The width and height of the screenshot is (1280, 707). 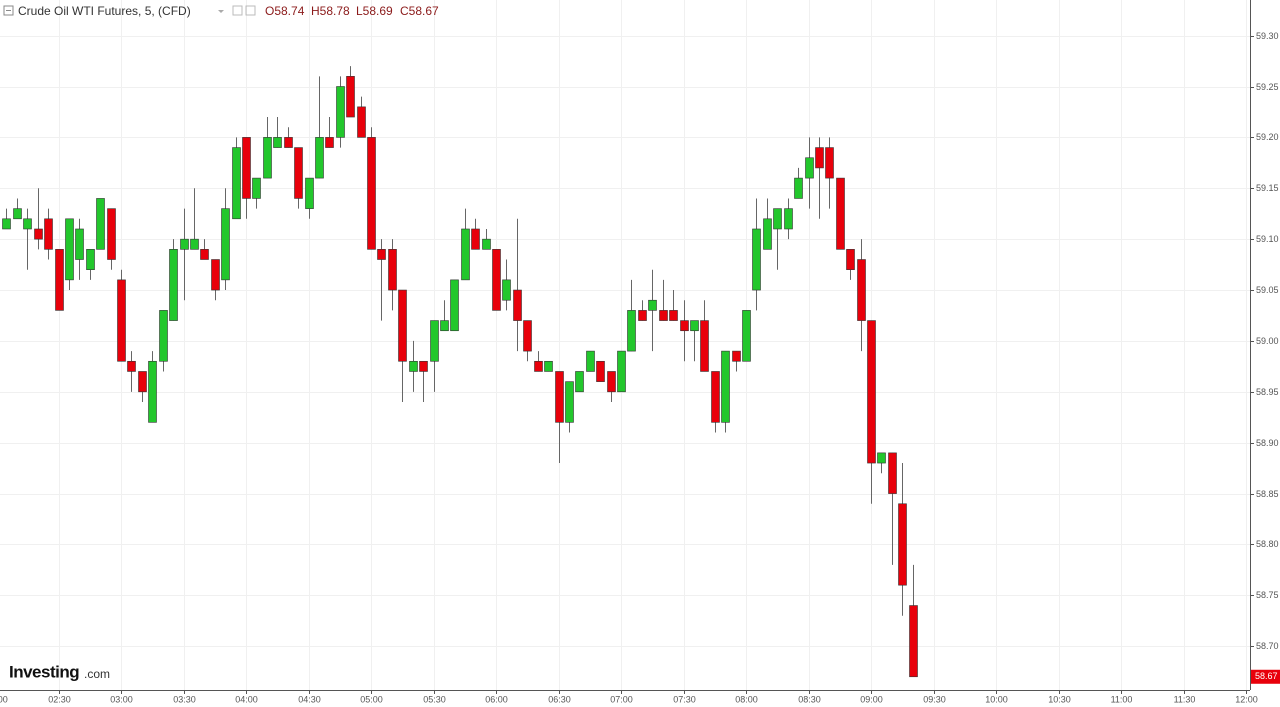 I want to click on x-tick-label: 08:00, so click(x=746, y=699).